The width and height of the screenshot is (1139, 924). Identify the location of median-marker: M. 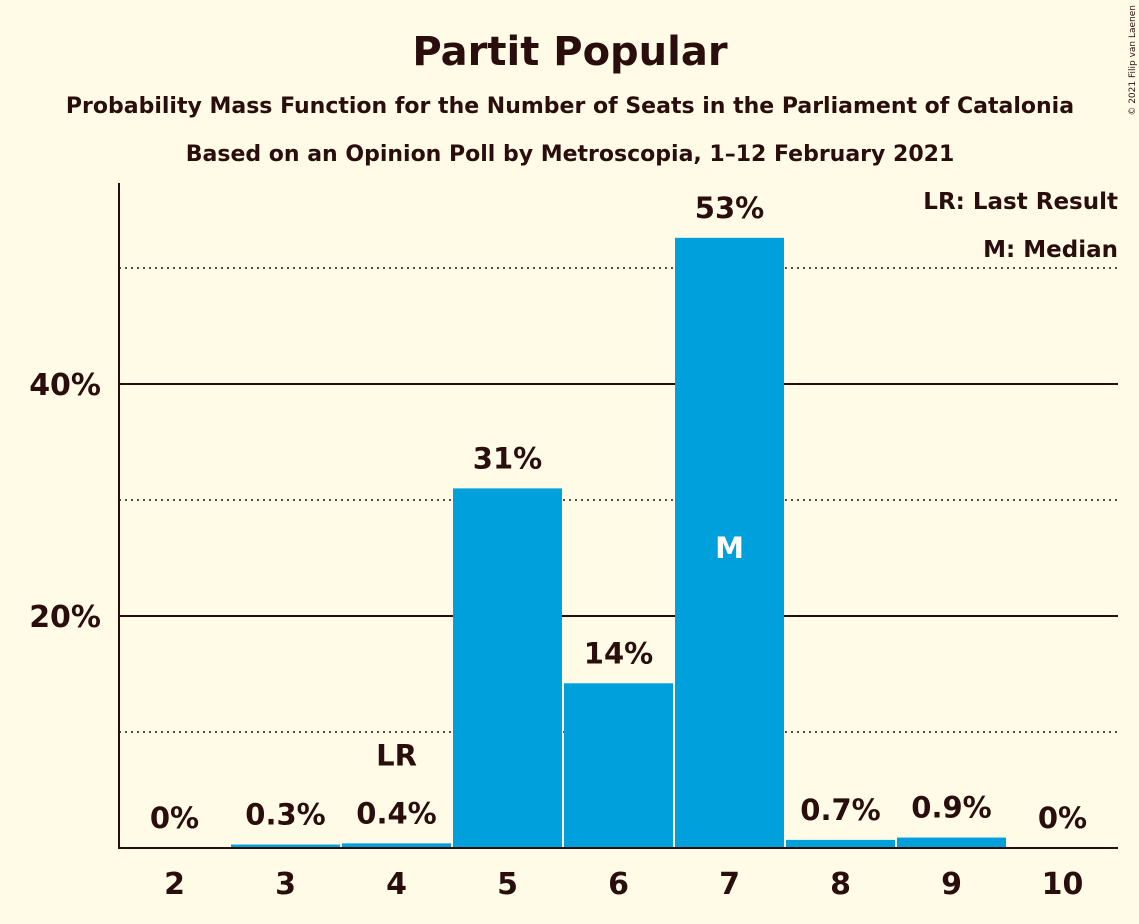
(729, 548).